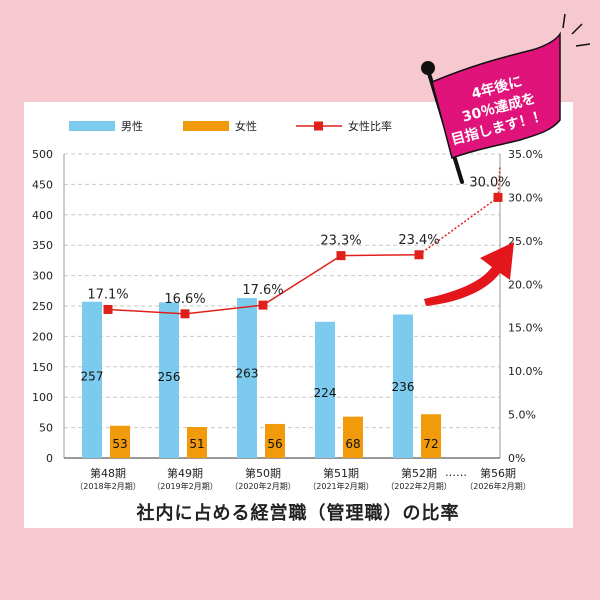  Describe the element at coordinates (169, 377) in the screenshot. I see `bar-label-male: 256` at that location.